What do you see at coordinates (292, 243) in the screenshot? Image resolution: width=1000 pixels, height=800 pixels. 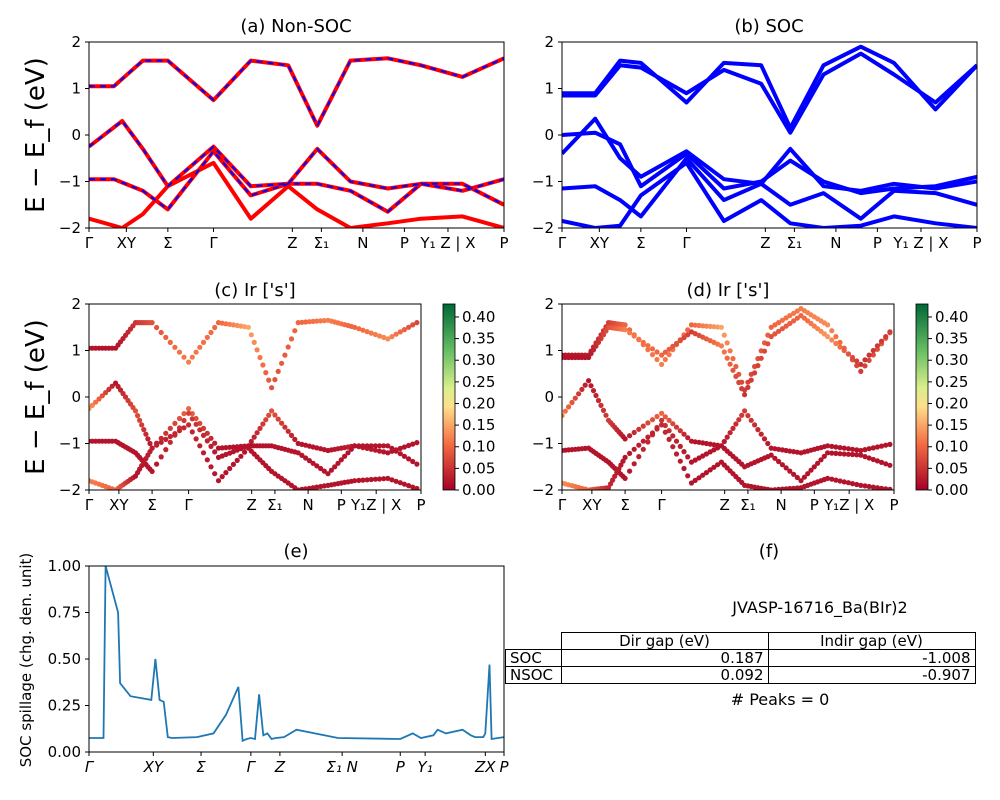 I see `x-tick-label: Z` at bounding box center [292, 243].